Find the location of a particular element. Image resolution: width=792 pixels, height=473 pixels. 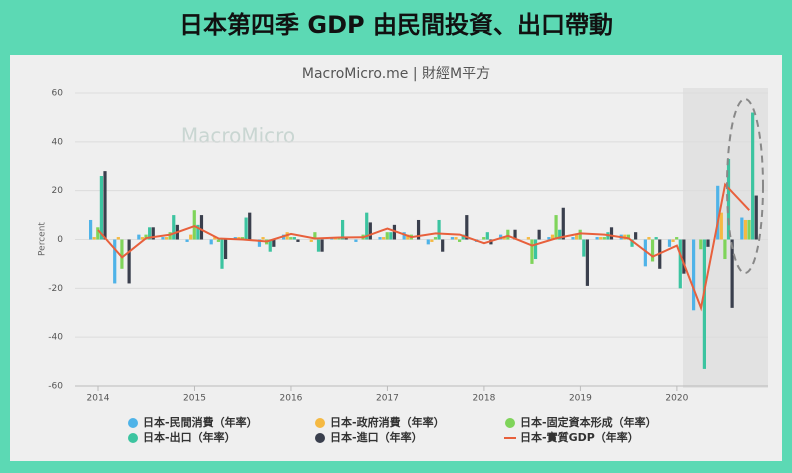

watermark: MacroMicro is located at coordinates (238, 136).